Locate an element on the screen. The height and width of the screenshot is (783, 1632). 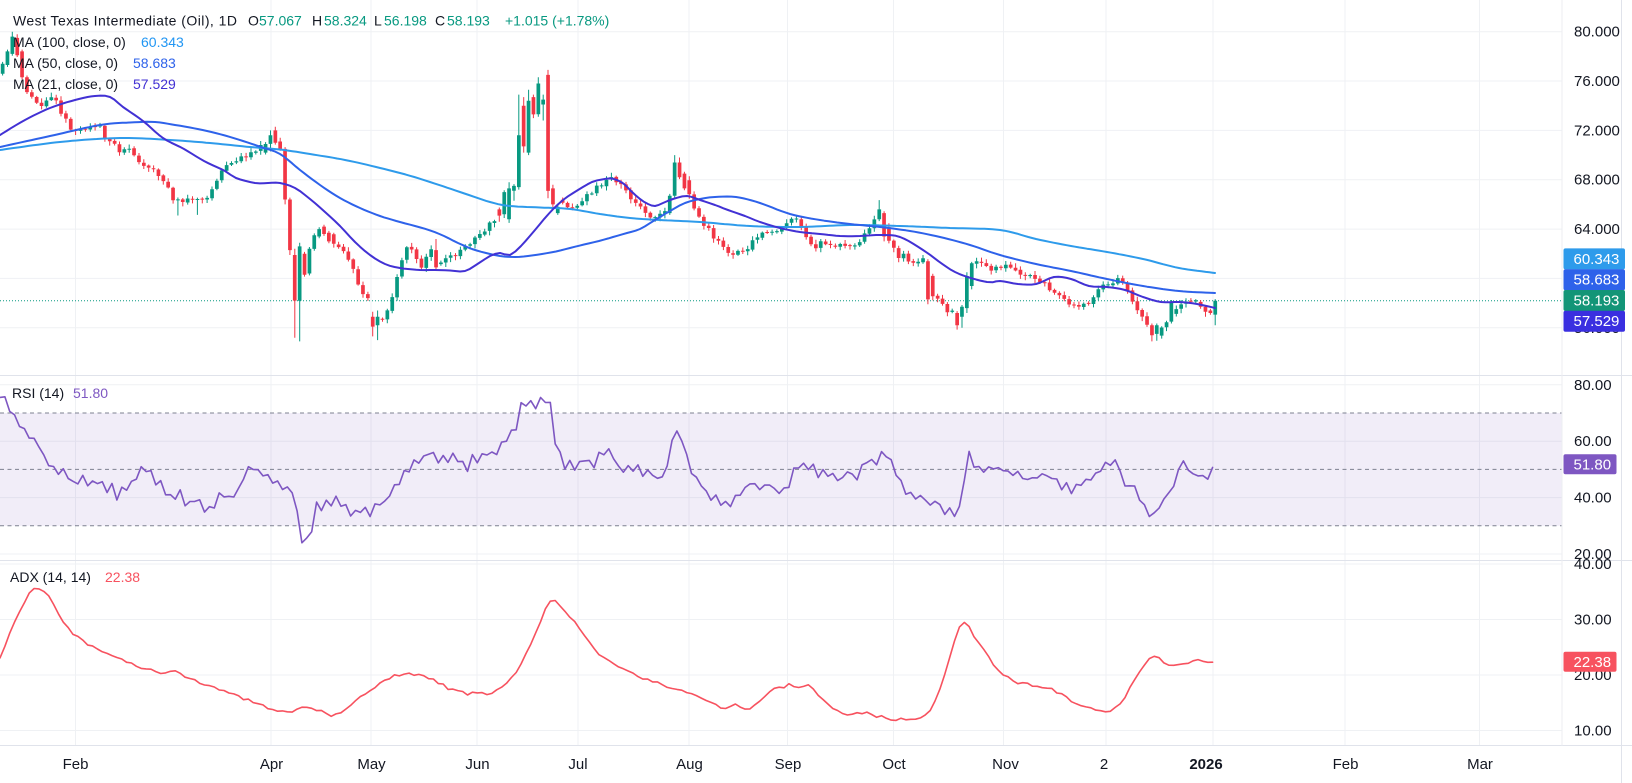
svg-text: 2 is located at coordinates (1104, 764).